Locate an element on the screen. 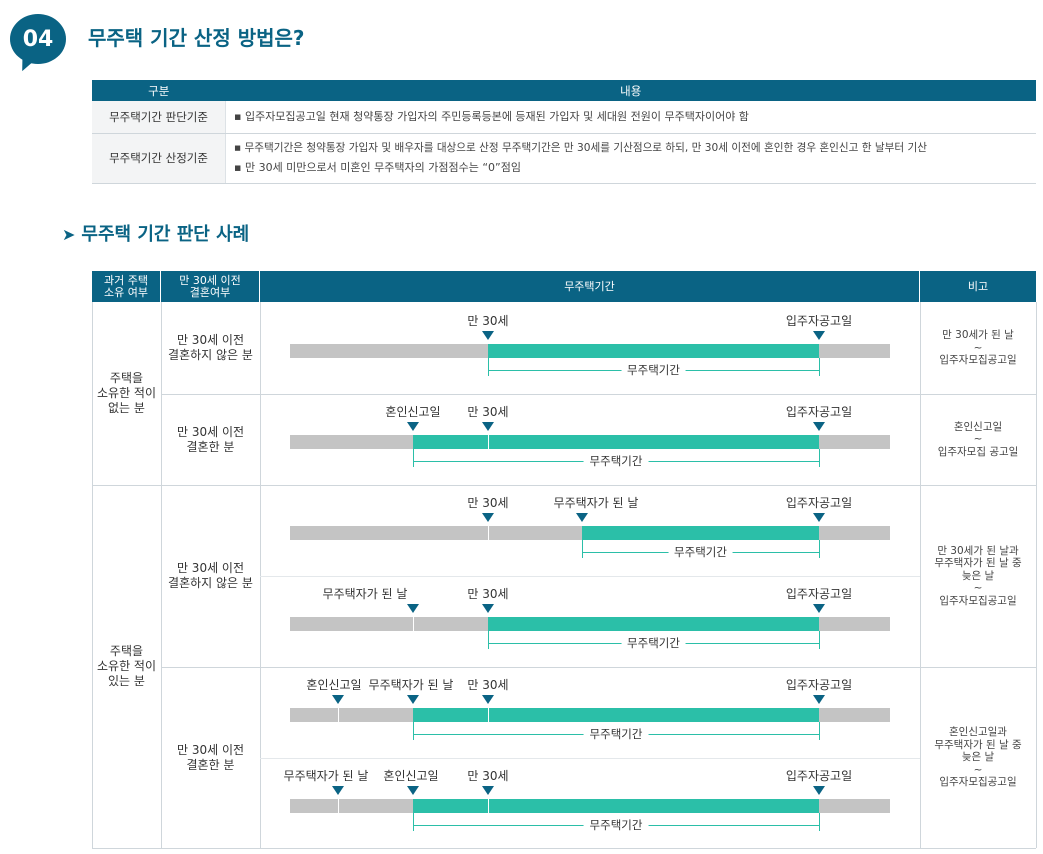 Image resolution: width=1043 pixels, height=854 pixels. marriage-b: 만 30세 이전 결혼한 분 is located at coordinates (210, 439).